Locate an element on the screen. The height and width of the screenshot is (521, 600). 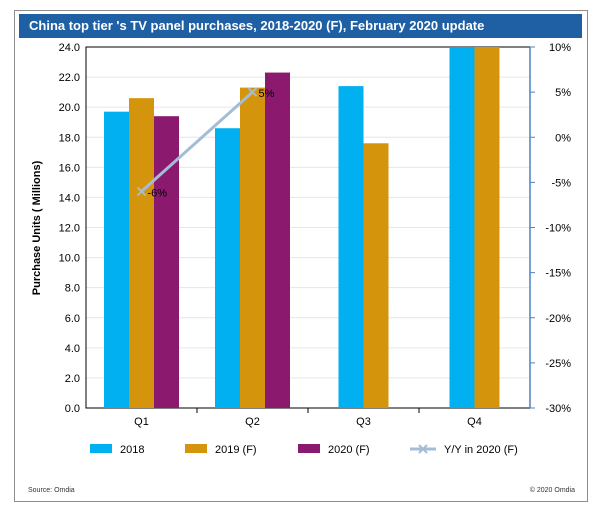
y2-tick-label: -5% is located at coordinates (561, 183).